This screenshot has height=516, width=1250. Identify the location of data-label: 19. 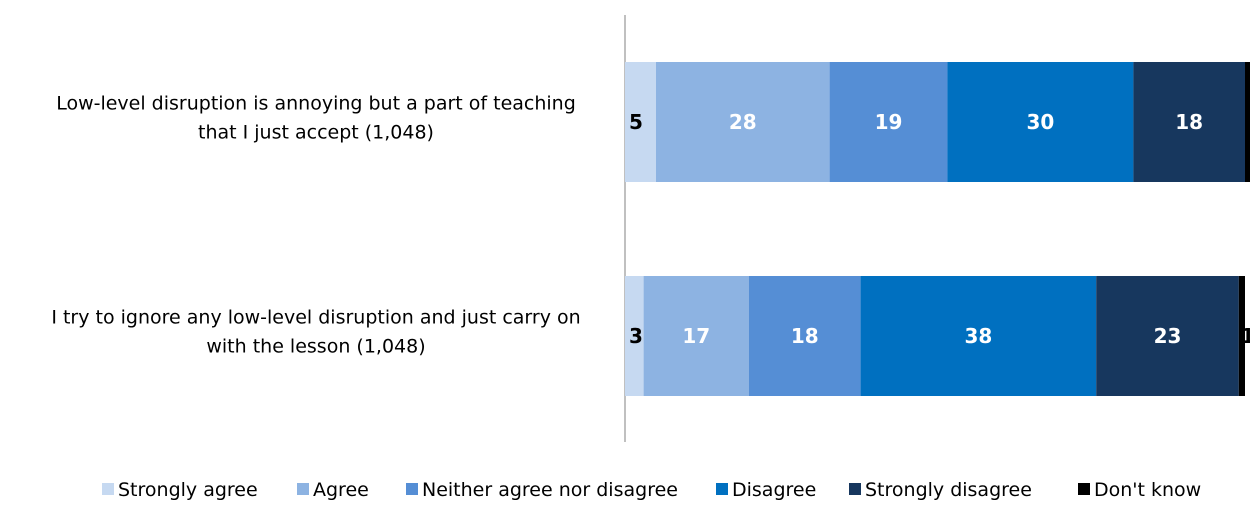
(889, 122).